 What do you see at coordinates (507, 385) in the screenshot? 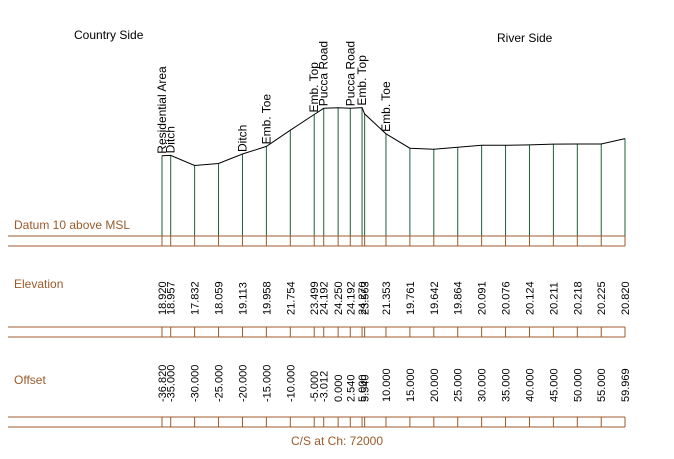
I see `offset-value: 35.000` at bounding box center [507, 385].